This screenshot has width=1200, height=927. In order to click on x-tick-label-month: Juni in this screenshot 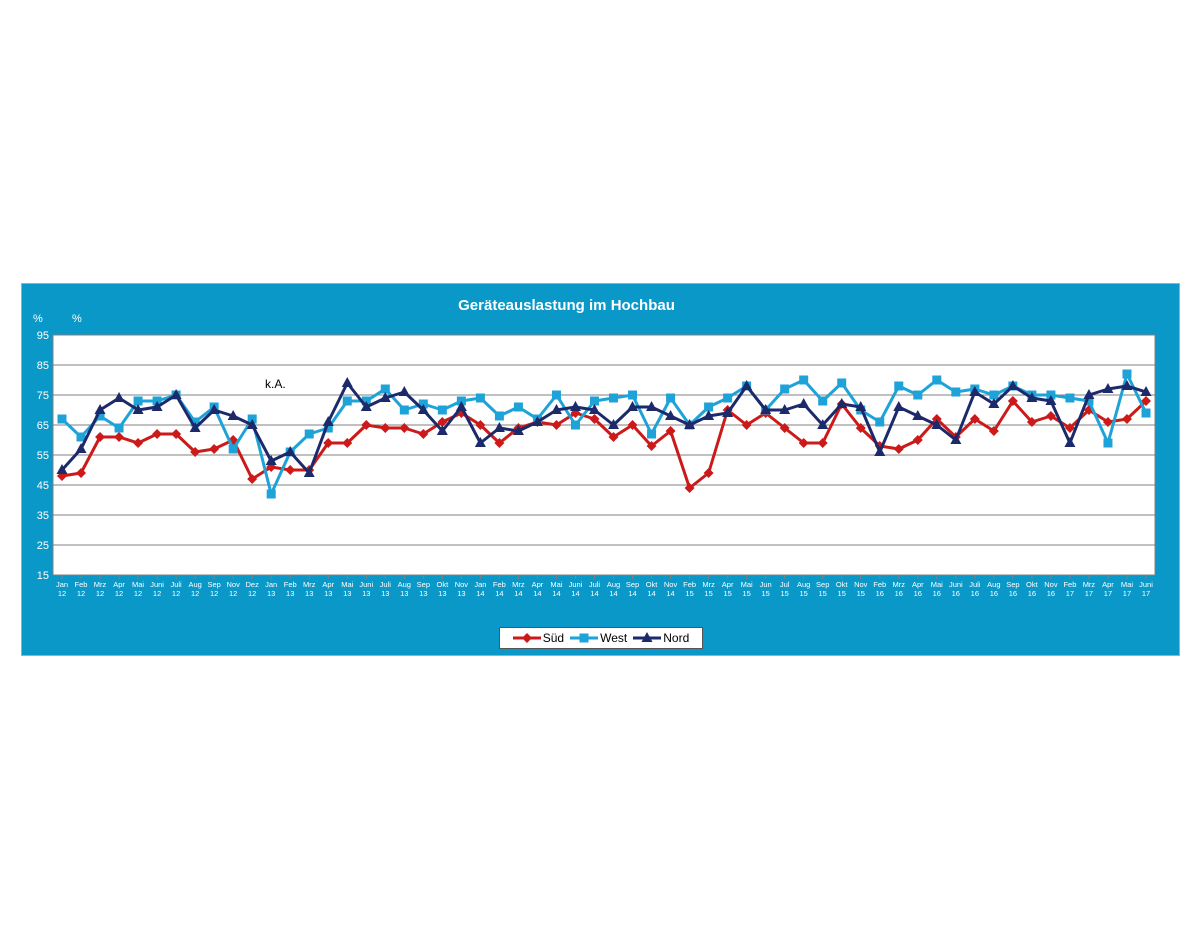, I will do `click(1146, 584)`.